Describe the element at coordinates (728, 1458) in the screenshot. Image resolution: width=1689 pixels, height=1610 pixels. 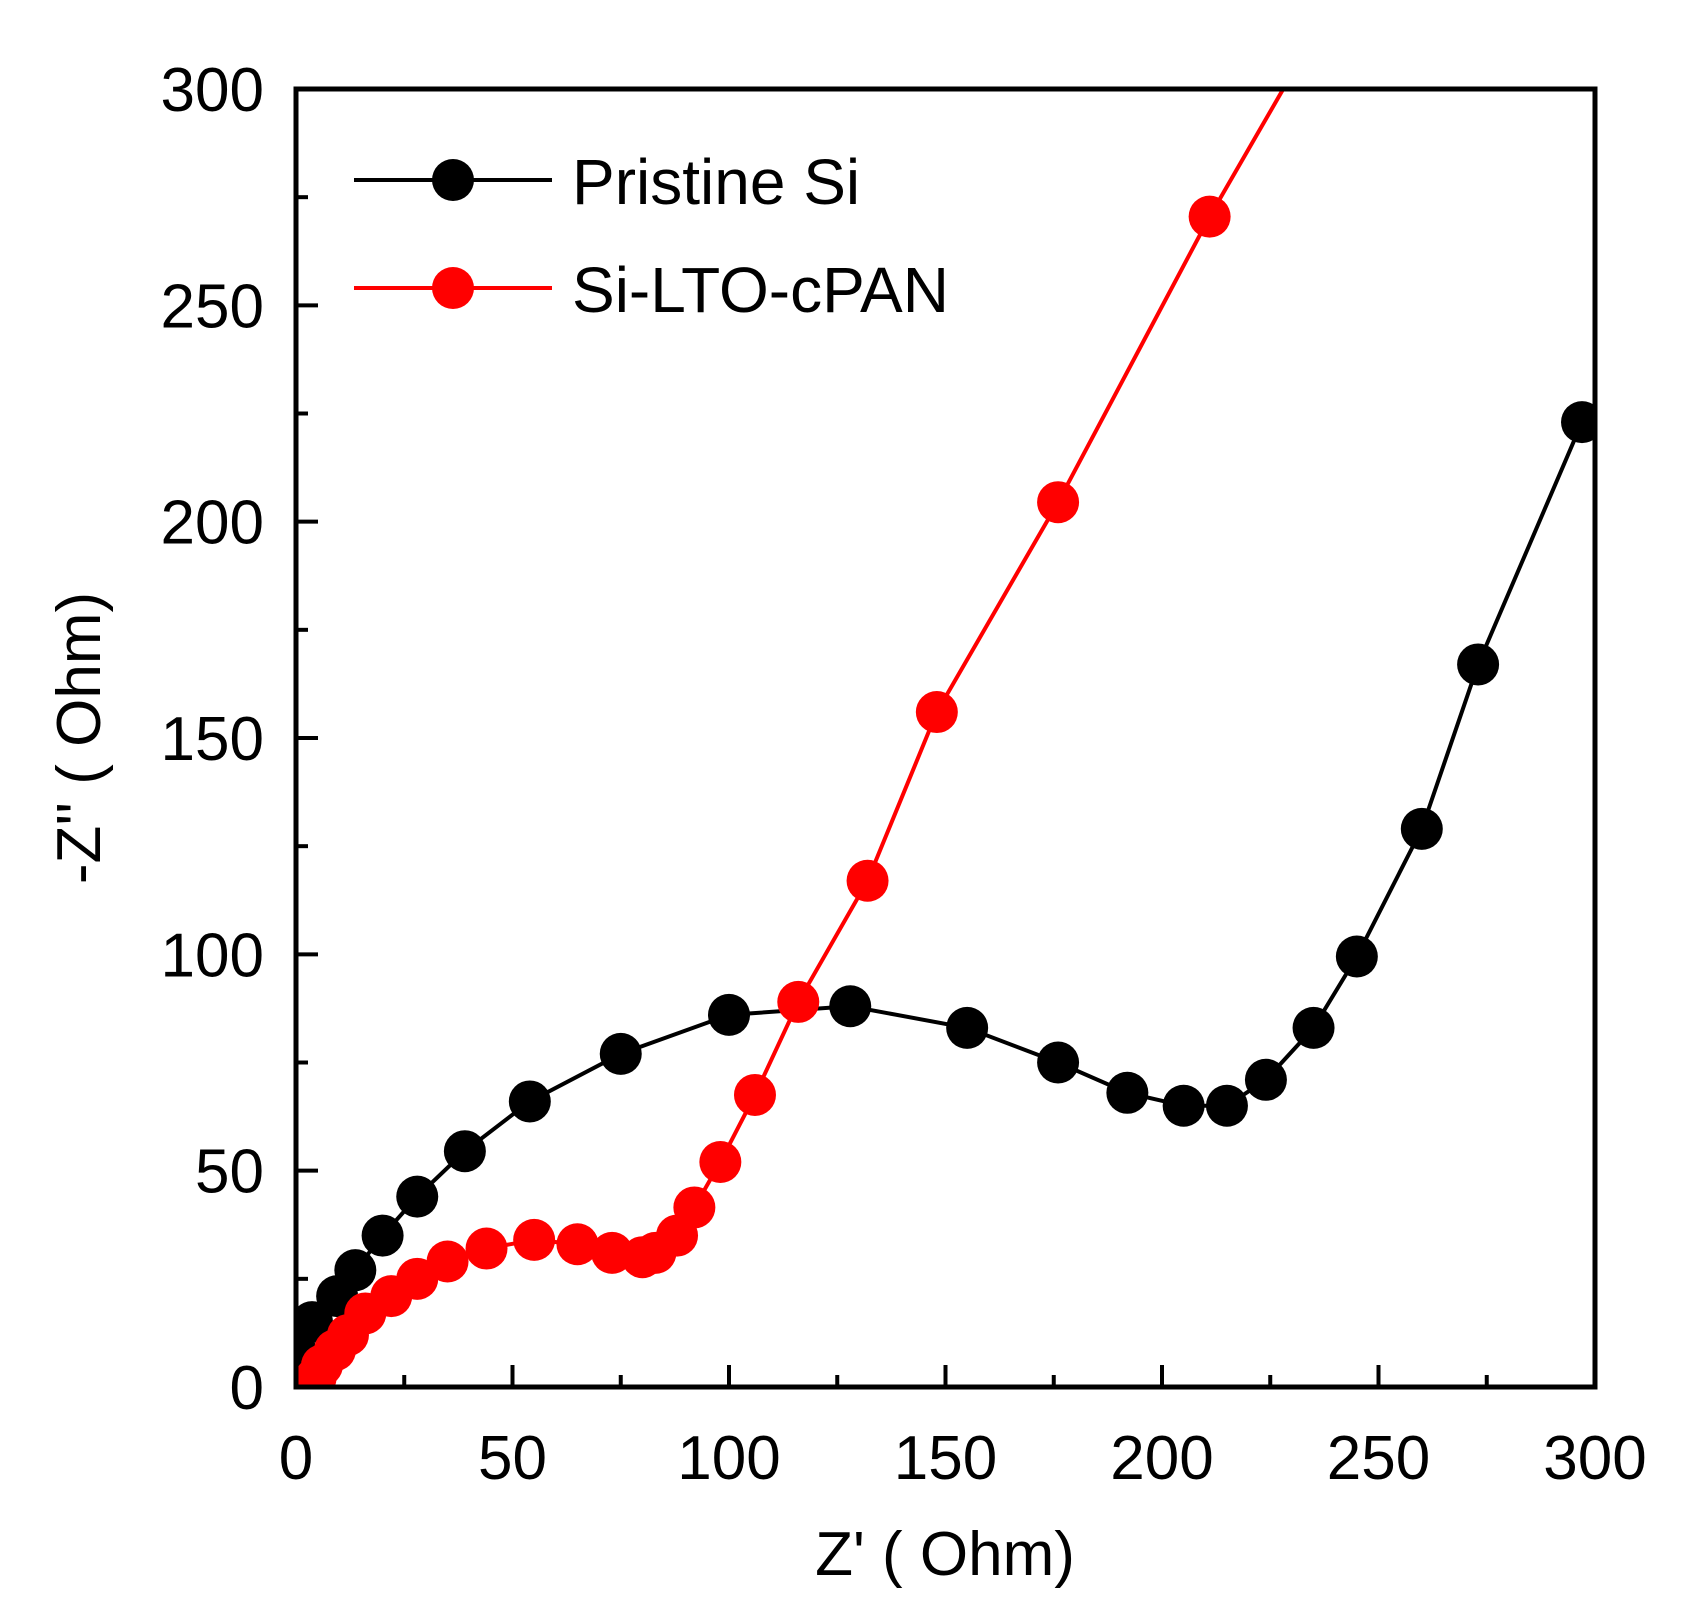
I see `x-tick-label: 100` at that location.